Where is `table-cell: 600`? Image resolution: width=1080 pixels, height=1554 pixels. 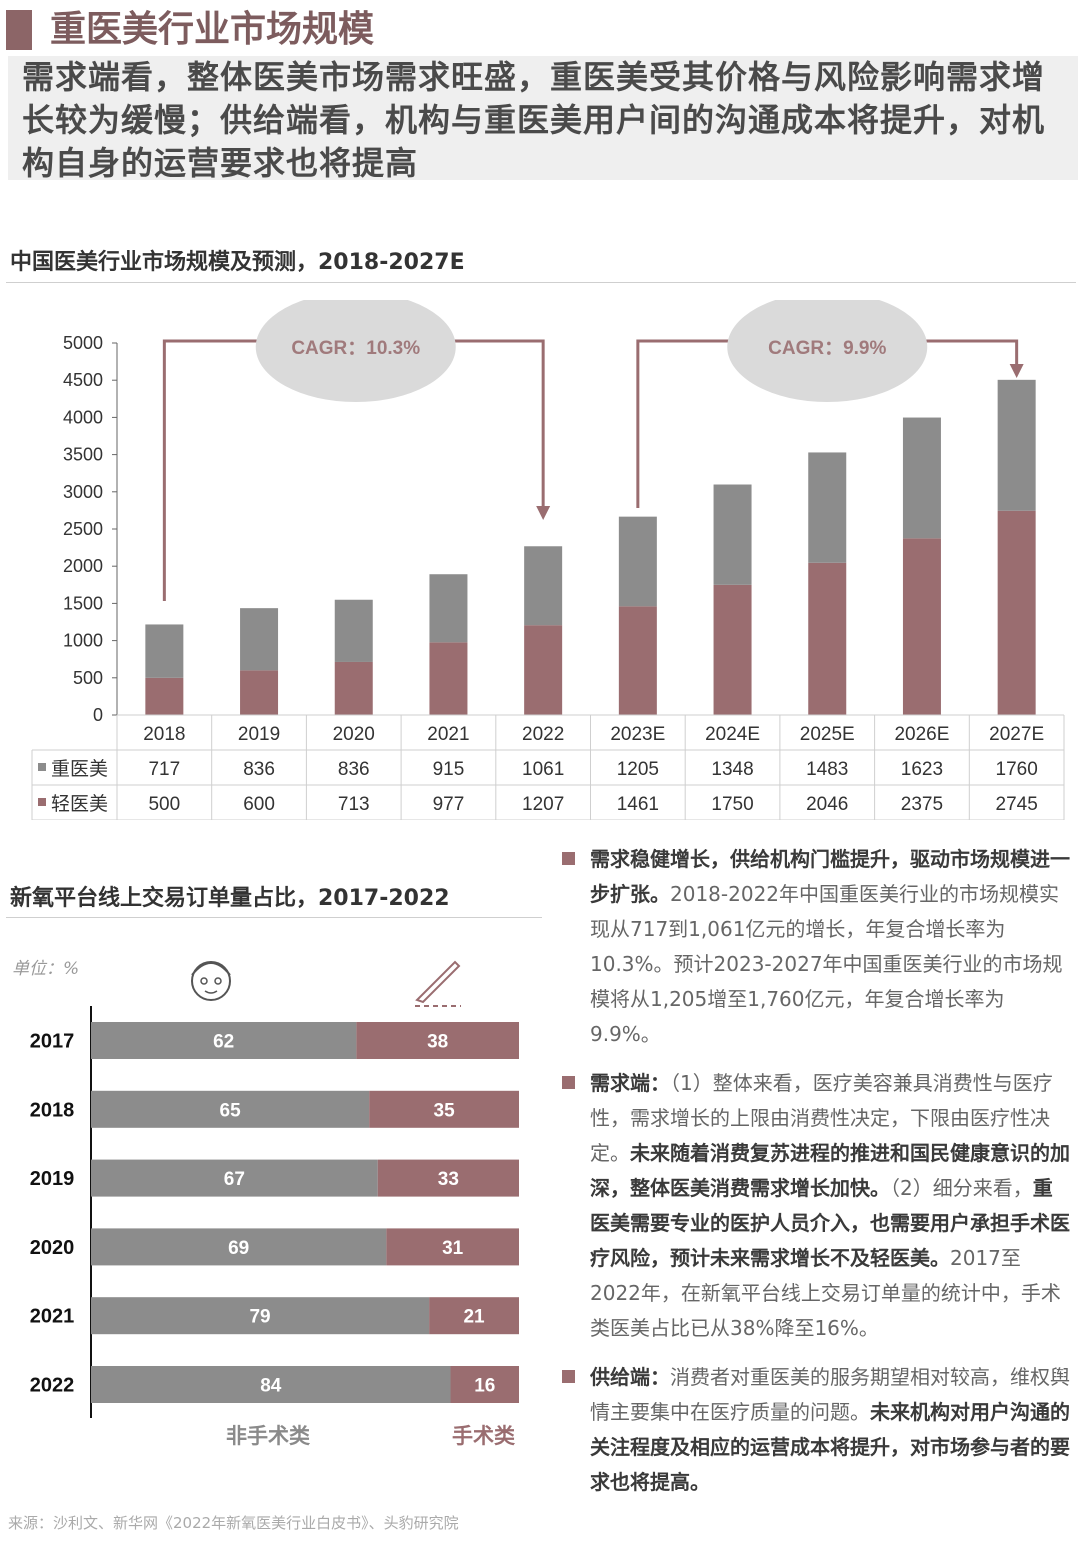 table-cell: 600 is located at coordinates (259, 804).